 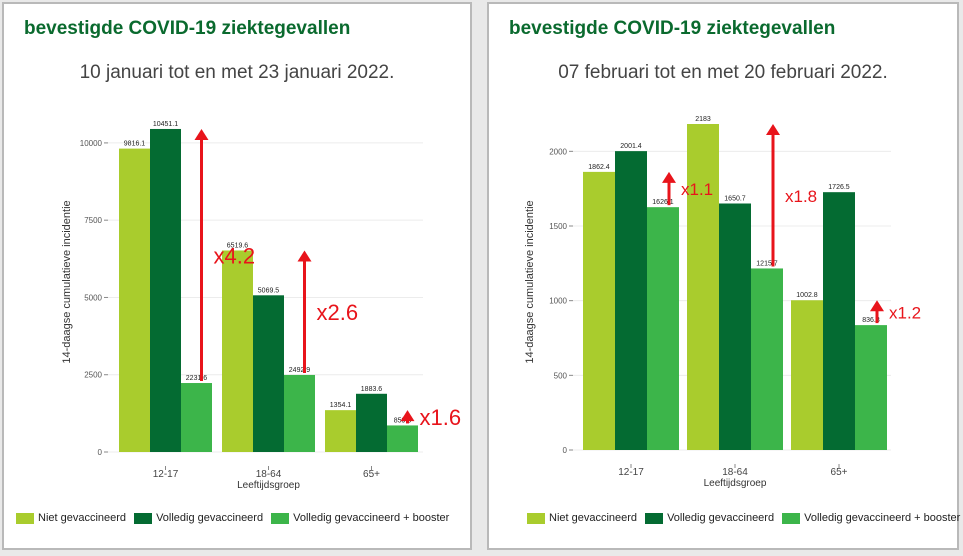 I want to click on y-tick-label: 10000, so click(x=91, y=143).